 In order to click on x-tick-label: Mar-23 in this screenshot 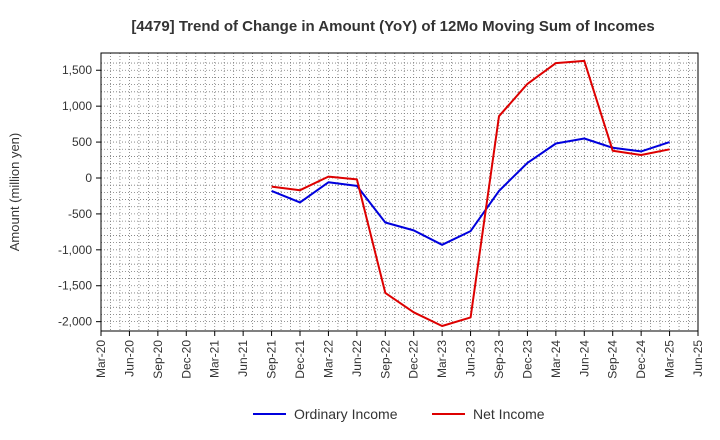, I will do `click(442, 359)`.